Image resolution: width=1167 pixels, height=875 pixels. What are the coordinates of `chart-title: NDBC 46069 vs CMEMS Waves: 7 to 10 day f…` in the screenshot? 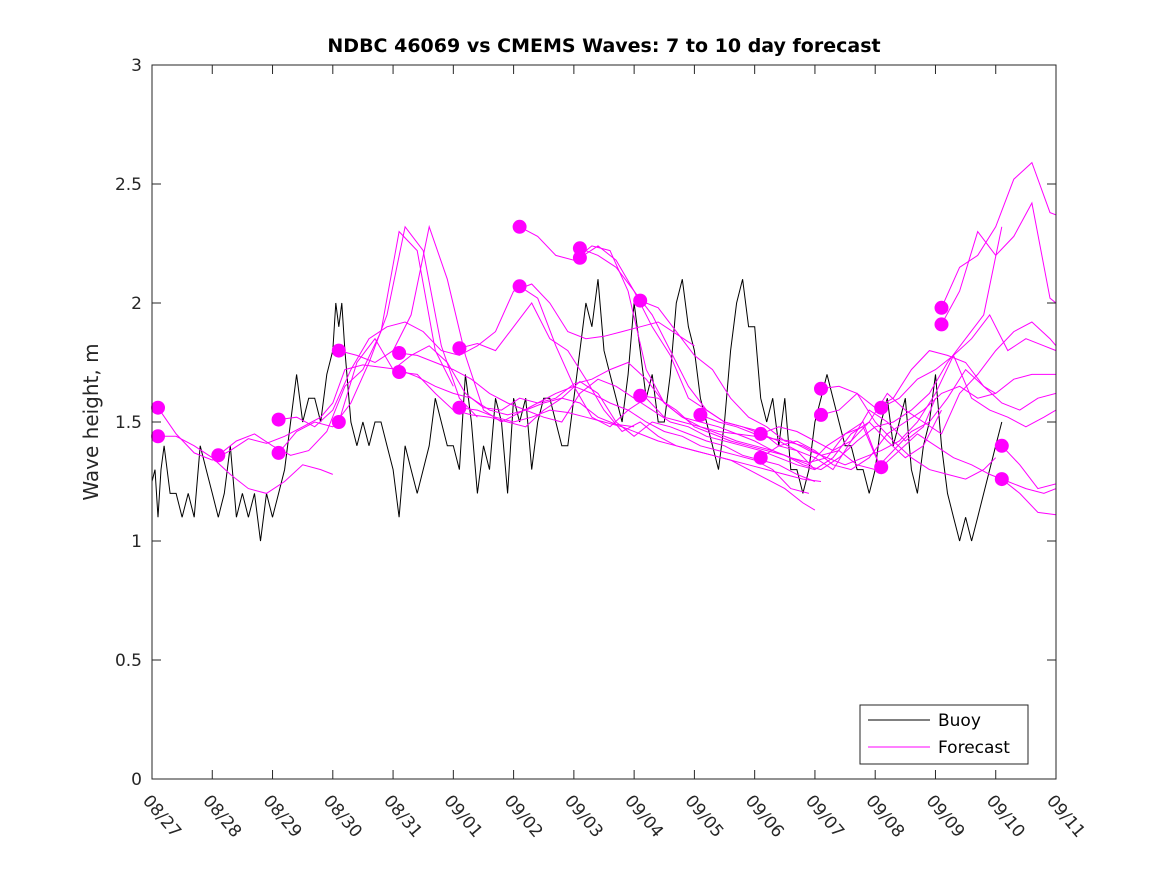 It's located at (603, 46).